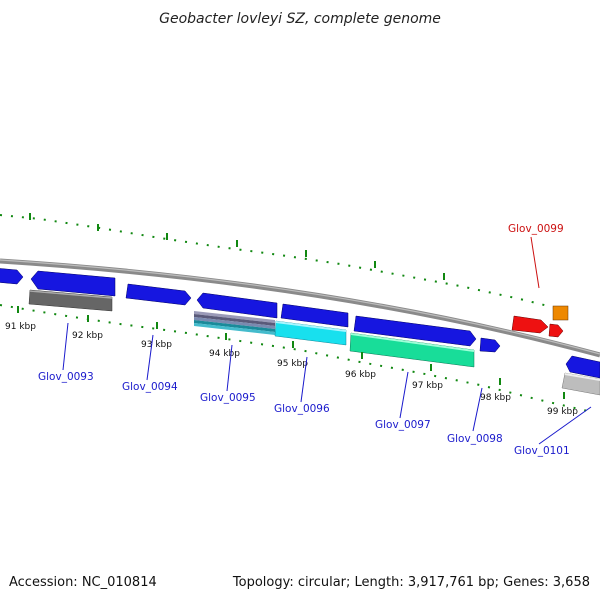 The width and height of the screenshot is (600, 600). I want to click on feature-bars-stacked, so click(234, 323).